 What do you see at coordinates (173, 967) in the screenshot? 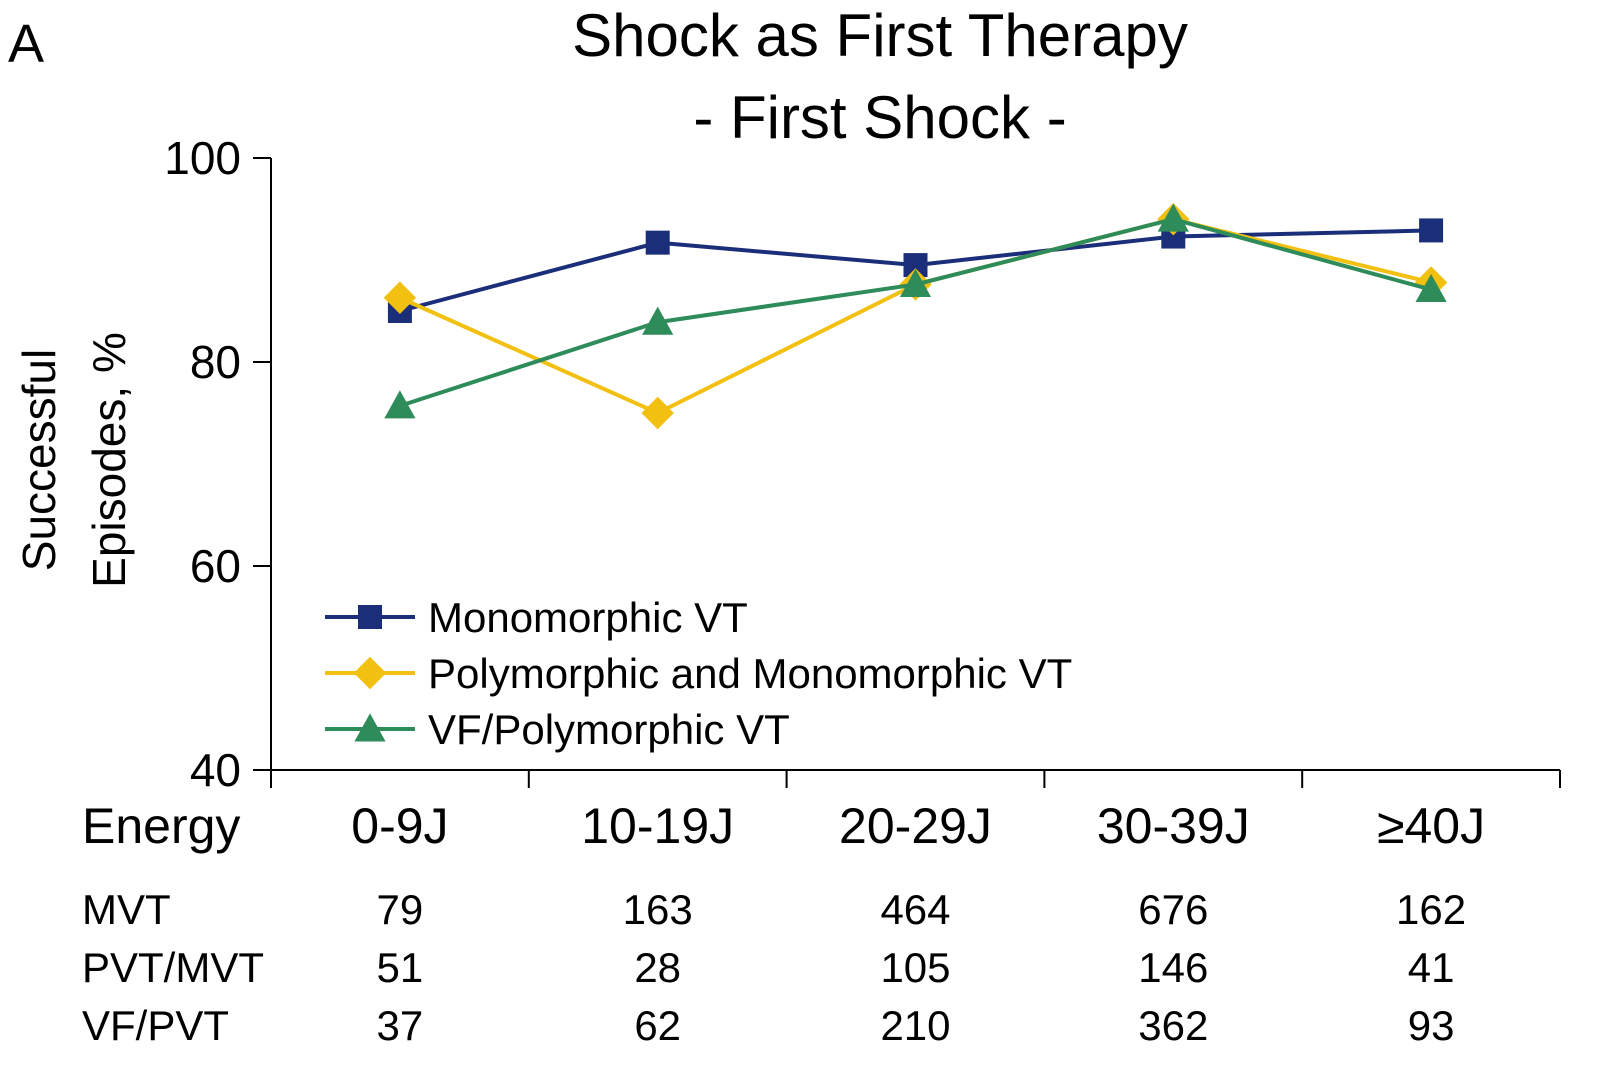
I see `count-row-label: PVT/MVT` at bounding box center [173, 967].